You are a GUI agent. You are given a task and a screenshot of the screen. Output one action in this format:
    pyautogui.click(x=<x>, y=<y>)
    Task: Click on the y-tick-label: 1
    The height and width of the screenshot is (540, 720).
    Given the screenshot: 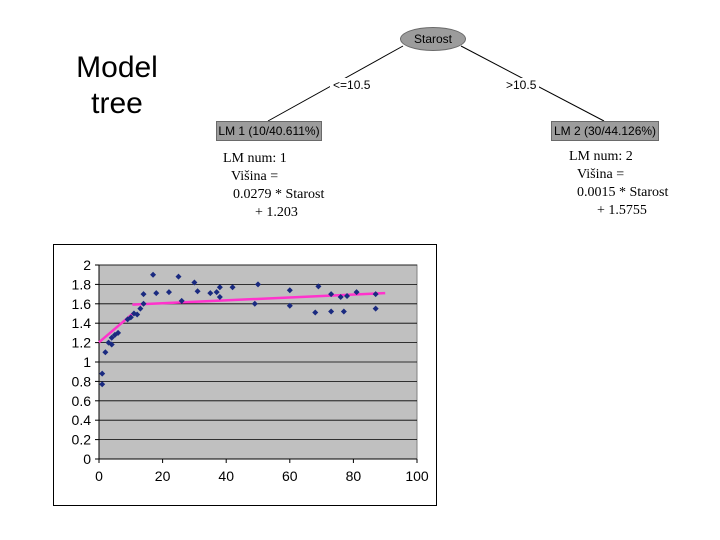 What is the action you would take?
    pyautogui.click(x=87, y=362)
    